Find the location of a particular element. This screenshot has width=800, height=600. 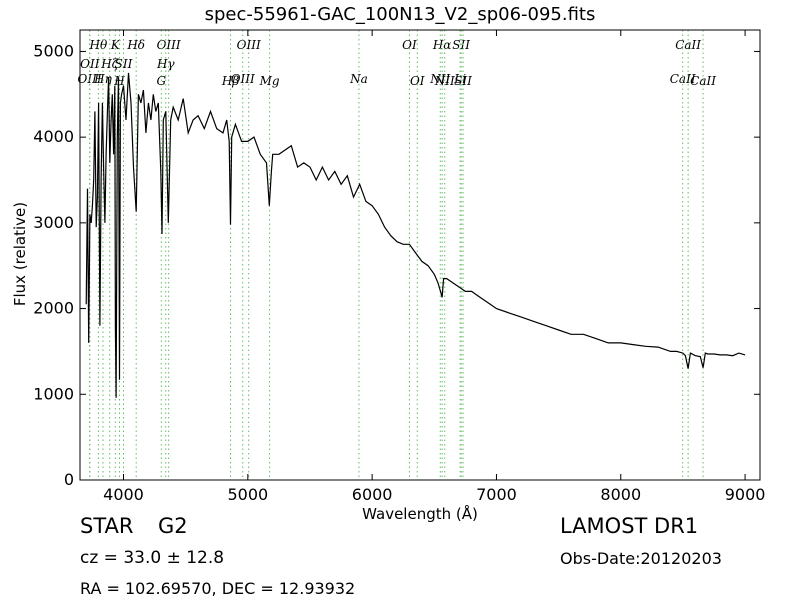

spectral-line-label: Hα is located at coordinates (442, 45).